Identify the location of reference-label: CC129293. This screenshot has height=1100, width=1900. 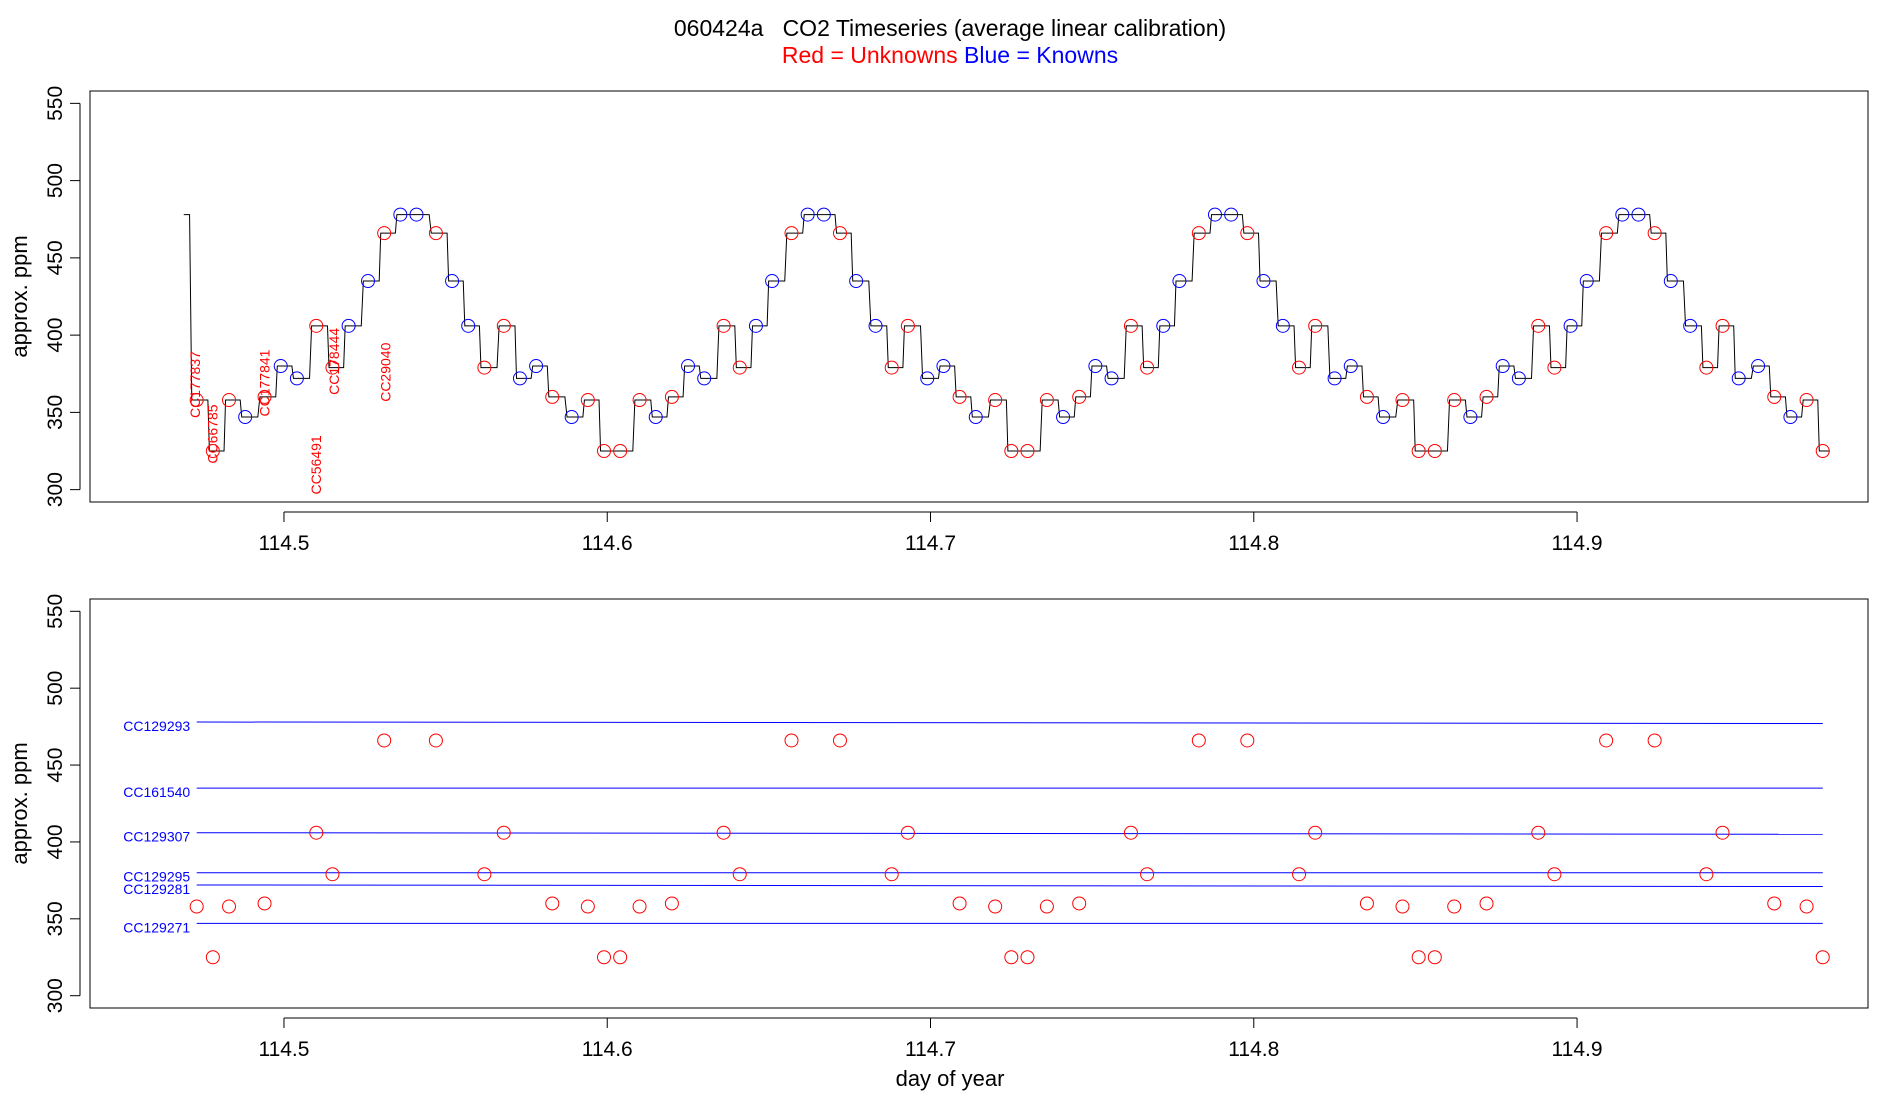
(156, 726).